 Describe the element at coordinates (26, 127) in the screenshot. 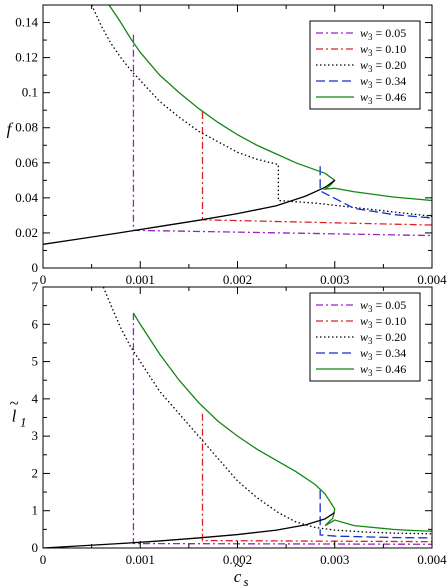

I see `y-tick-label: 0.08` at that location.